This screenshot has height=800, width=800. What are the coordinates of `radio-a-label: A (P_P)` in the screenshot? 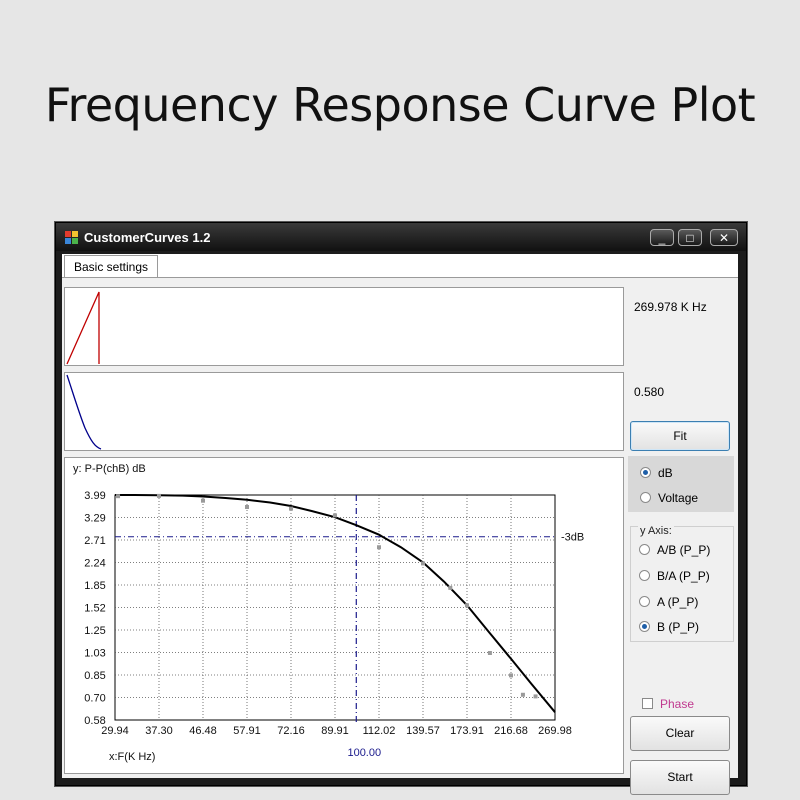 It's located at (678, 602).